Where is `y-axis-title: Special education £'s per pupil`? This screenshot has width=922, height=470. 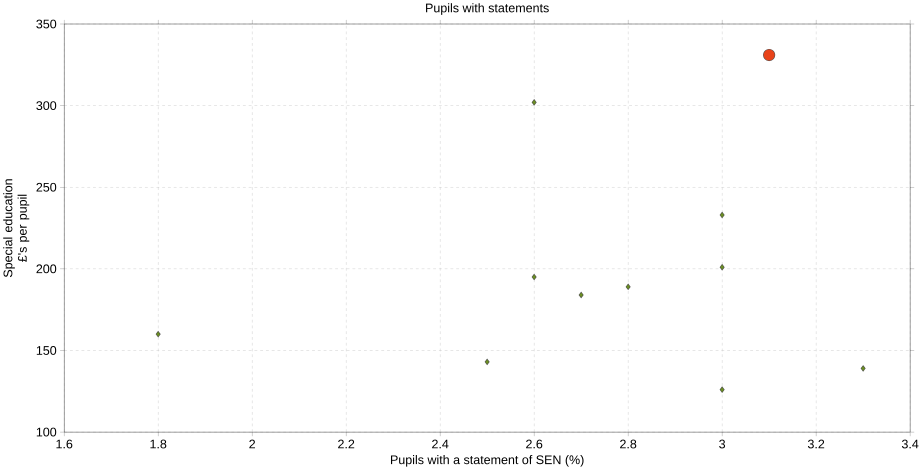 y-axis-title: Special education £'s per pupil is located at coordinates (16, 228).